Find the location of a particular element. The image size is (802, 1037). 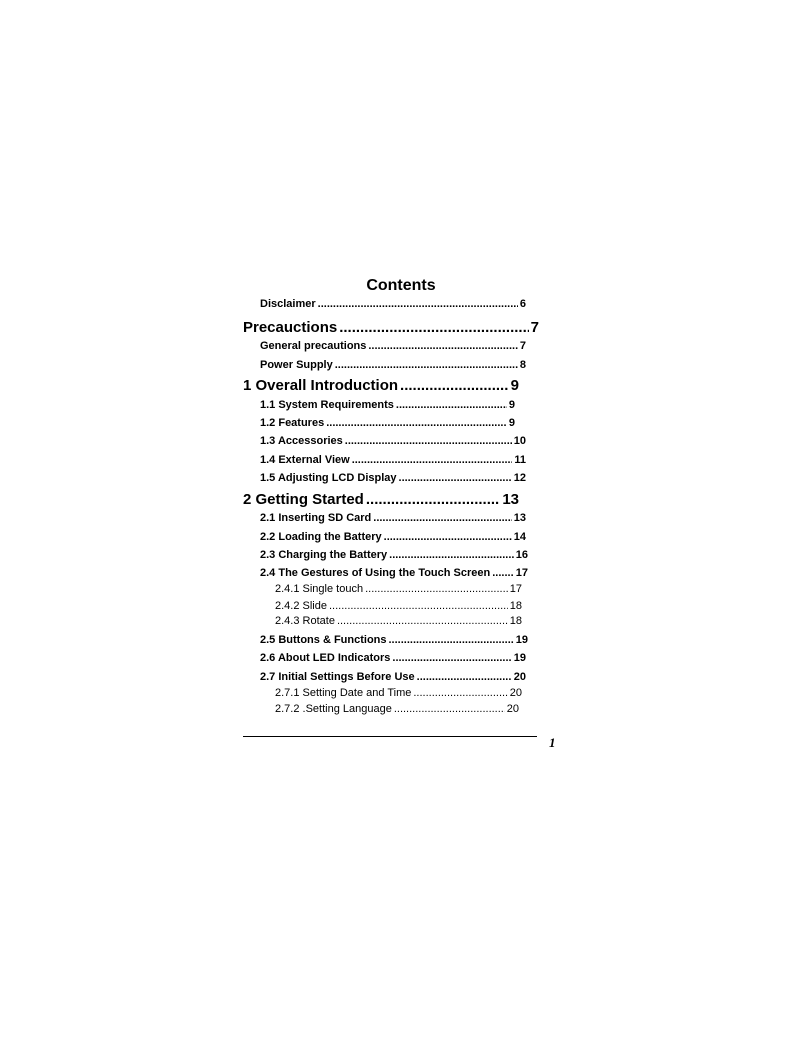

toc-entry: 1.1 System Requirements 9 is located at coordinates (387, 405).